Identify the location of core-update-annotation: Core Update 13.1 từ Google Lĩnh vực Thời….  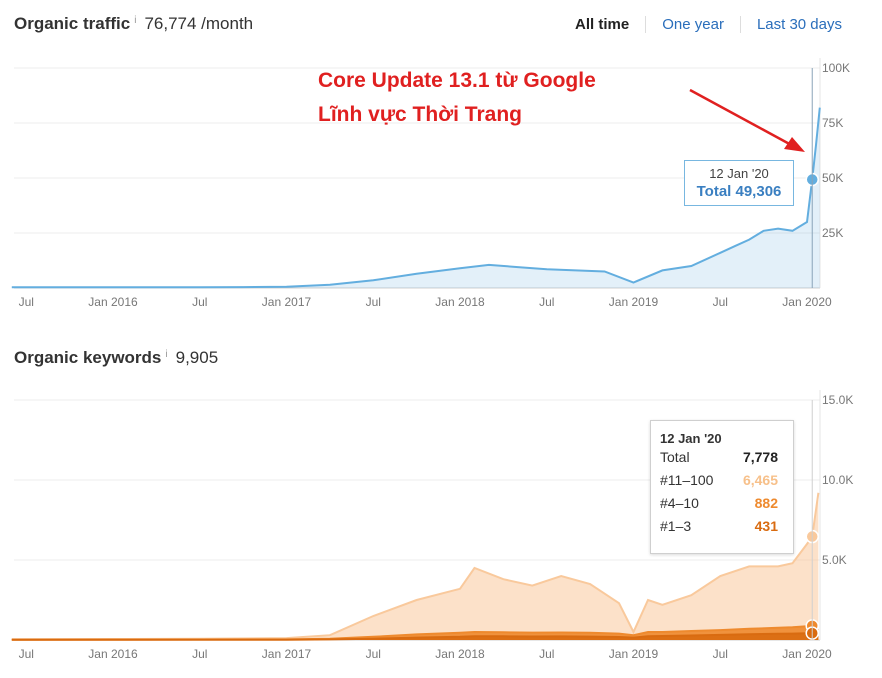
(457, 98).